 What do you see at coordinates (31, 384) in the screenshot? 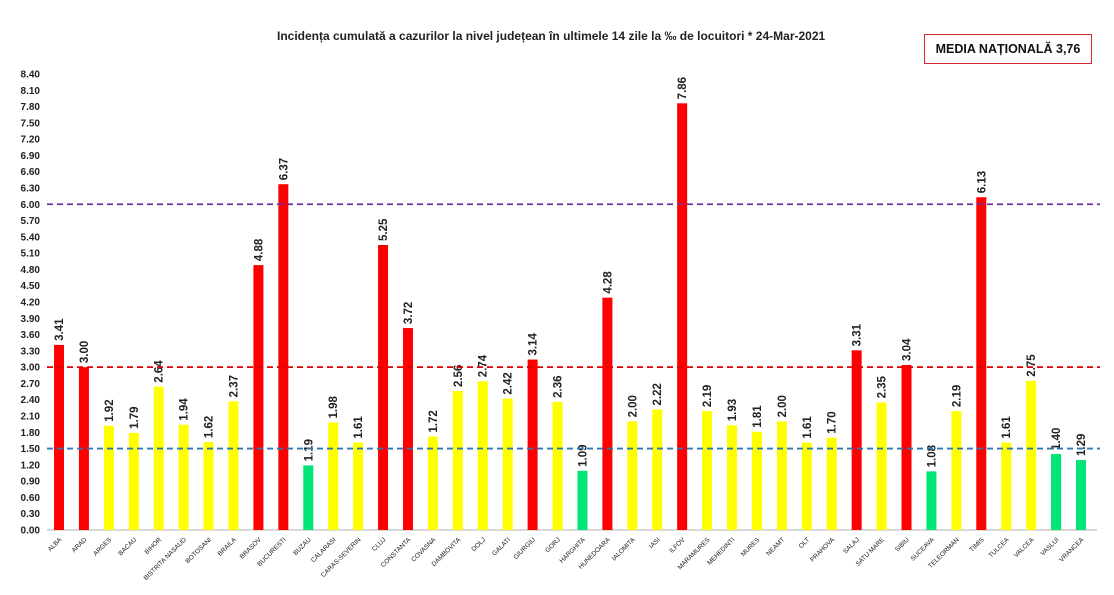
I see `y-tick-label: 2.70` at bounding box center [31, 384].